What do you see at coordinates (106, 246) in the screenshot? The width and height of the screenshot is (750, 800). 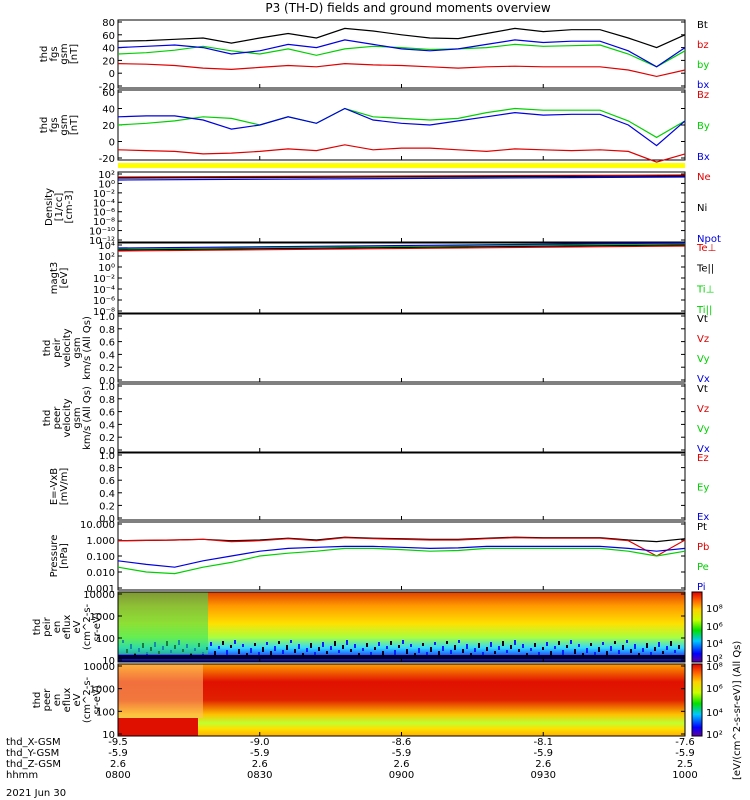 I see `y-tick-label: 10⁴` at bounding box center [106, 246].